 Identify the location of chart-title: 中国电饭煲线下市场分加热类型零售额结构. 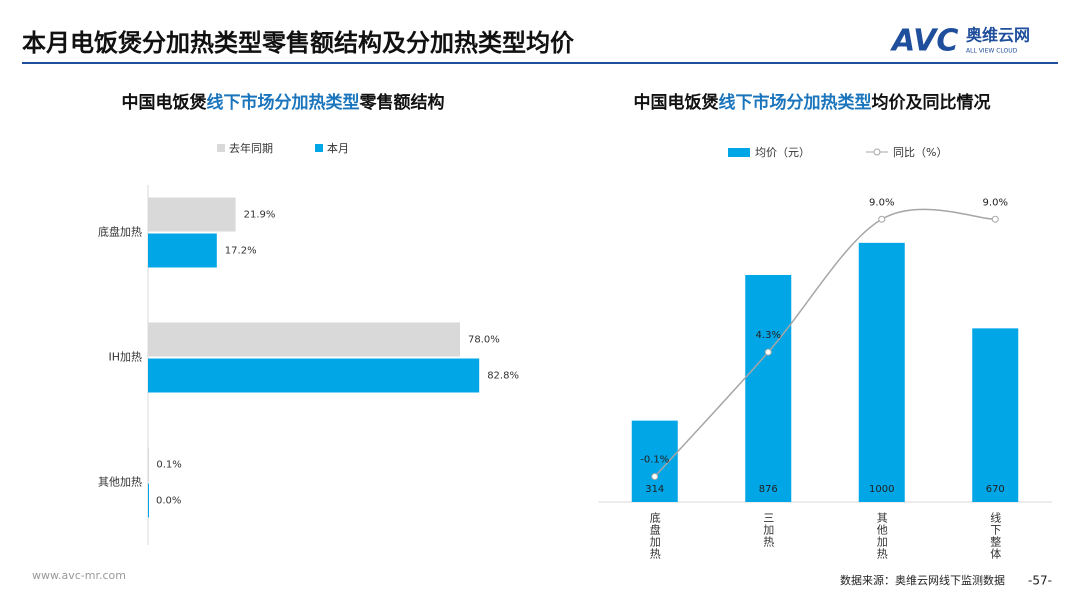
(283, 102).